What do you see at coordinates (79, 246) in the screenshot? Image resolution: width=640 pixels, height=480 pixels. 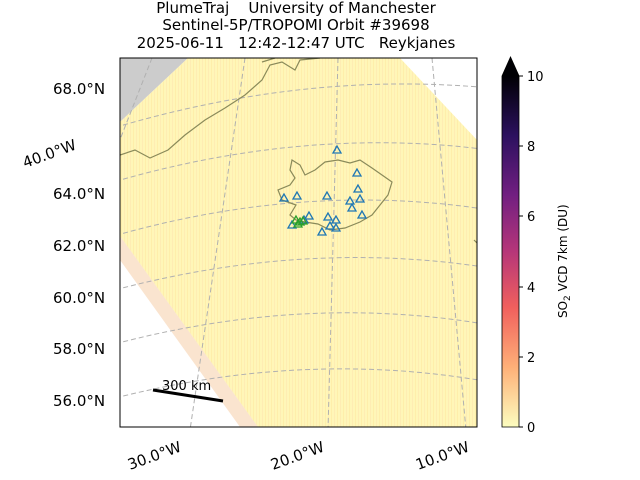 I see `lat-label-62: 62.0°N` at bounding box center [79, 246].